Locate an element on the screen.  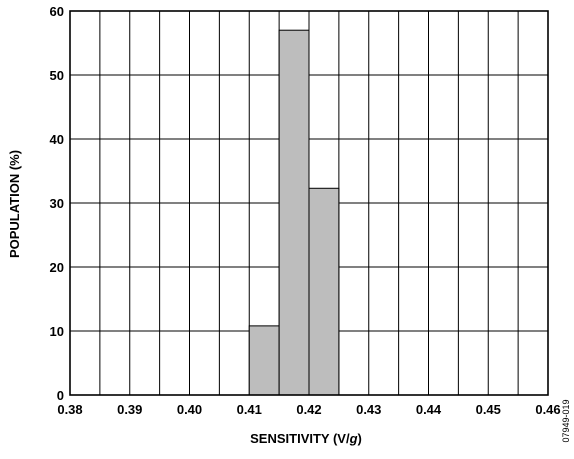
y-axis-title: POPULATION (%) is located at coordinates (14, 204).